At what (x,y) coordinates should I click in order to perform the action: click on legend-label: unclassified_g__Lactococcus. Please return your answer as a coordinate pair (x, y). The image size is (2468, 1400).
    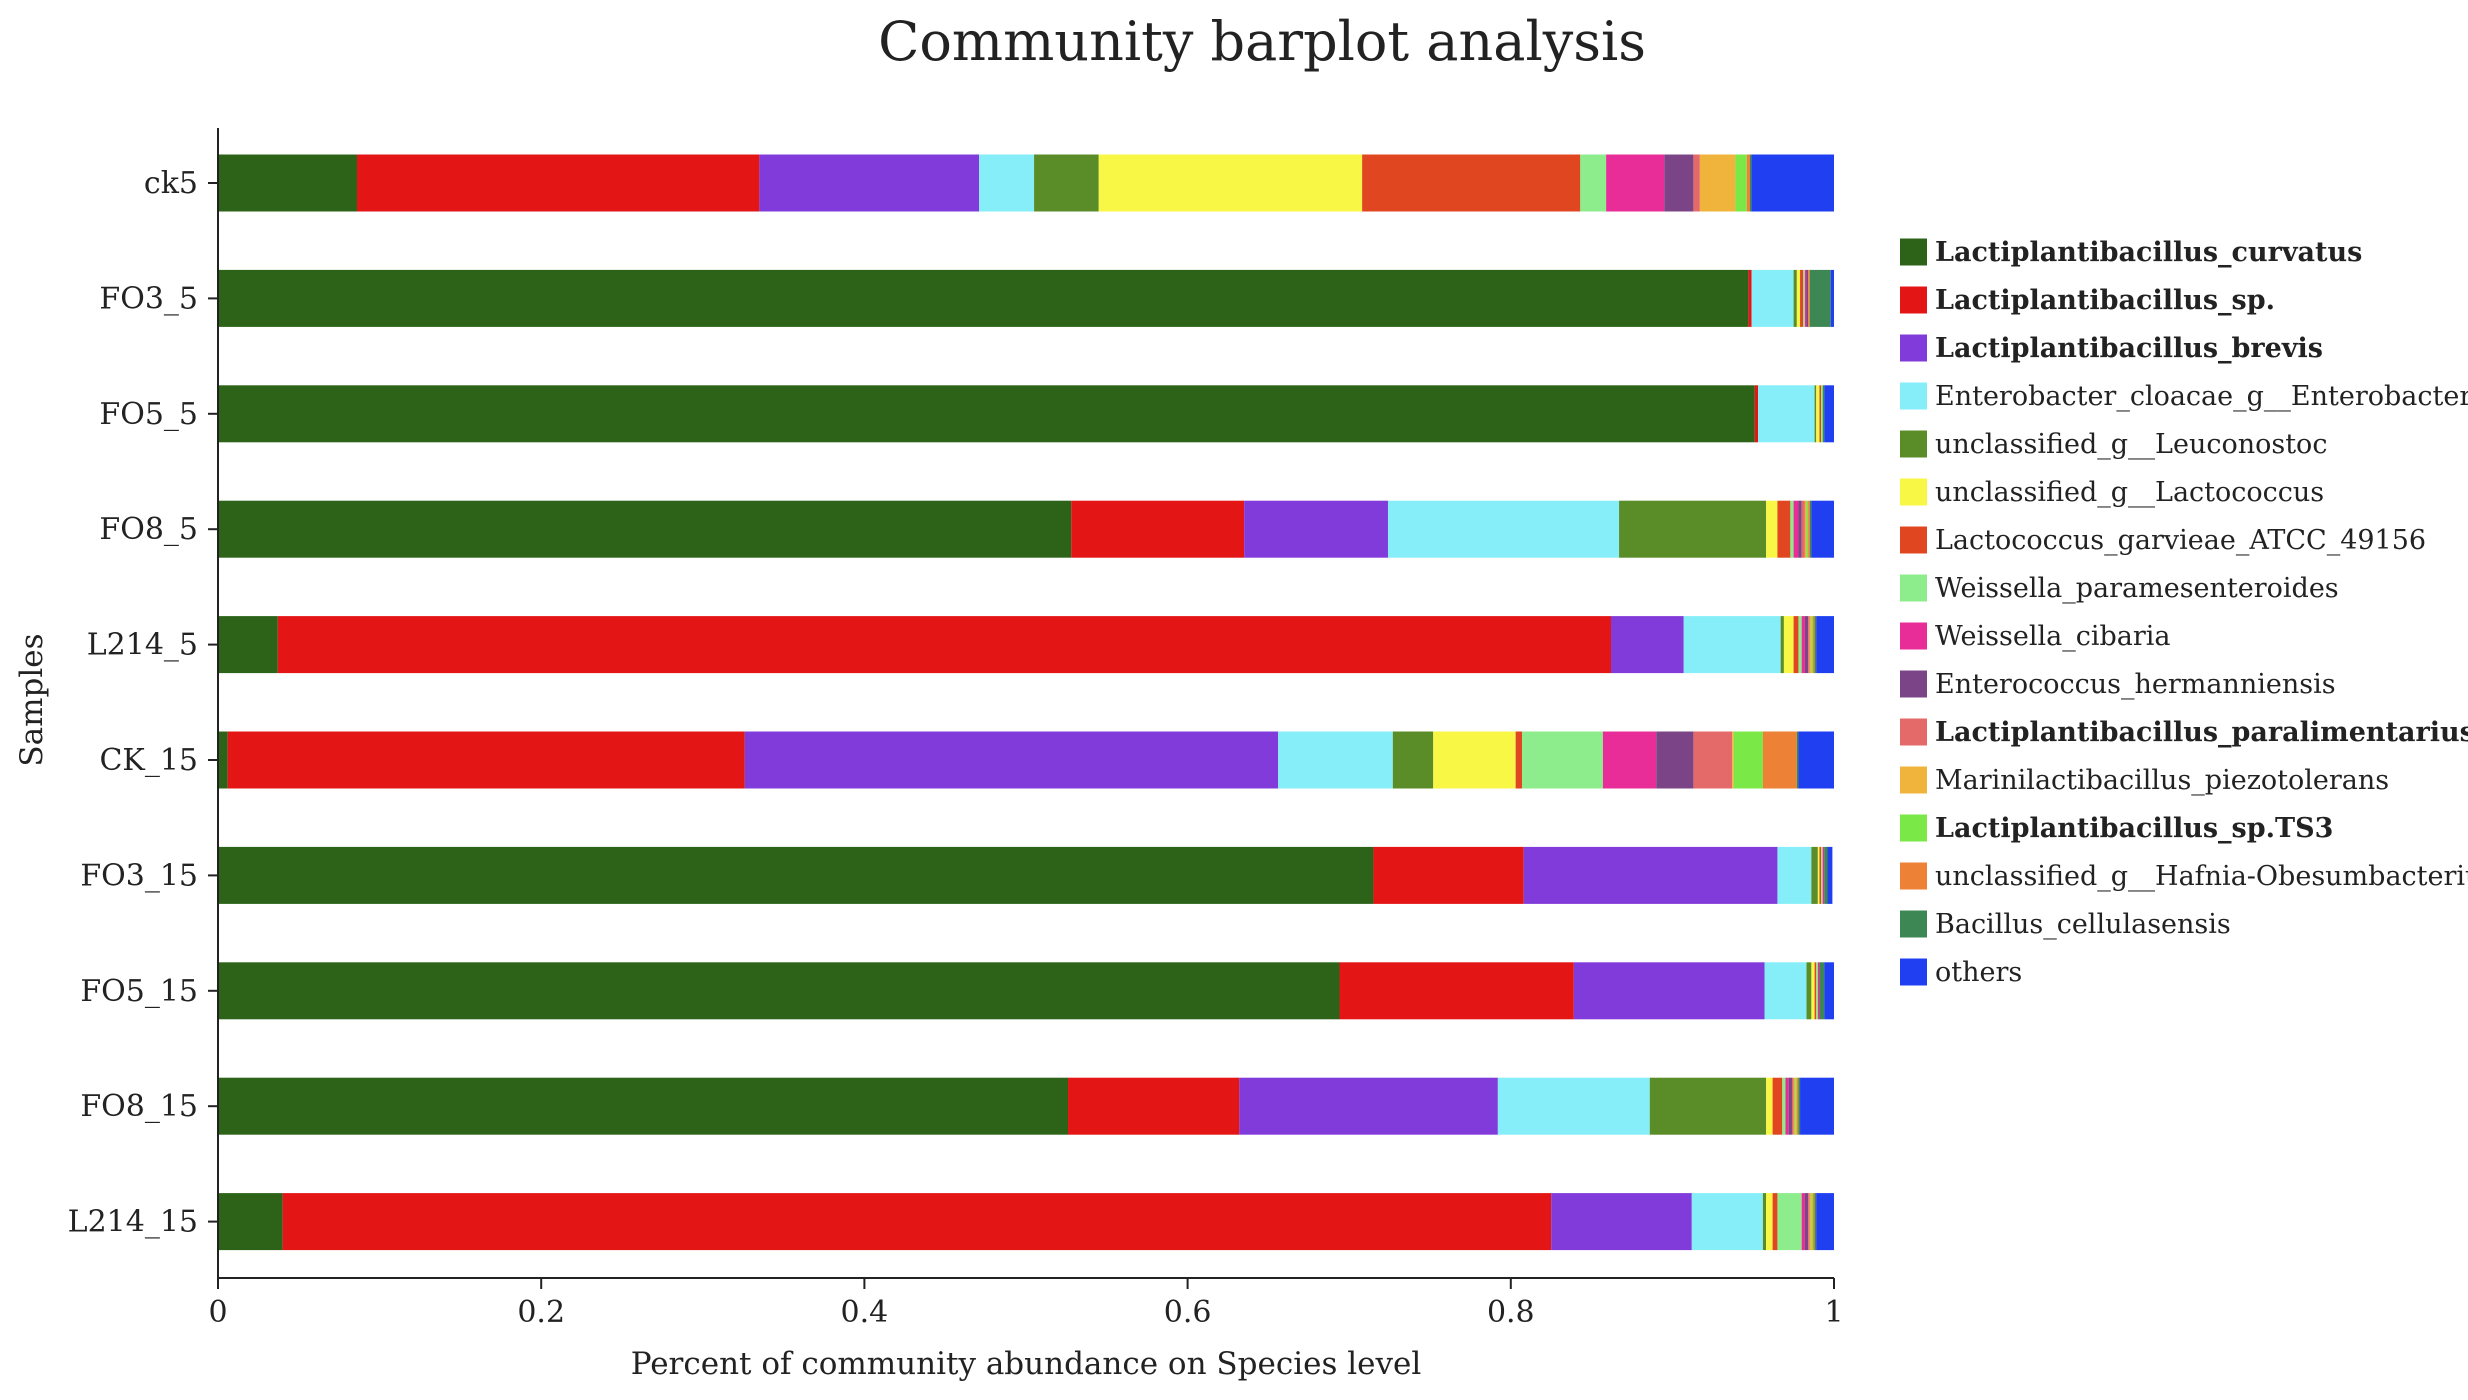
    Looking at the image, I should click on (2129, 492).